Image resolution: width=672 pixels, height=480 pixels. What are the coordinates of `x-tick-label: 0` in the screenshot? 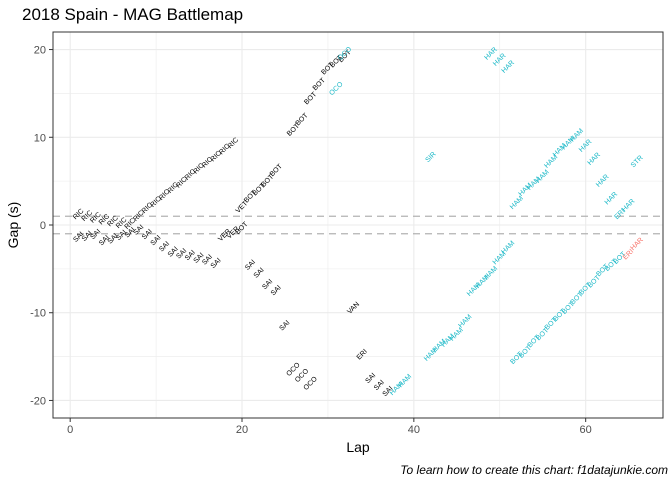 It's located at (70, 430).